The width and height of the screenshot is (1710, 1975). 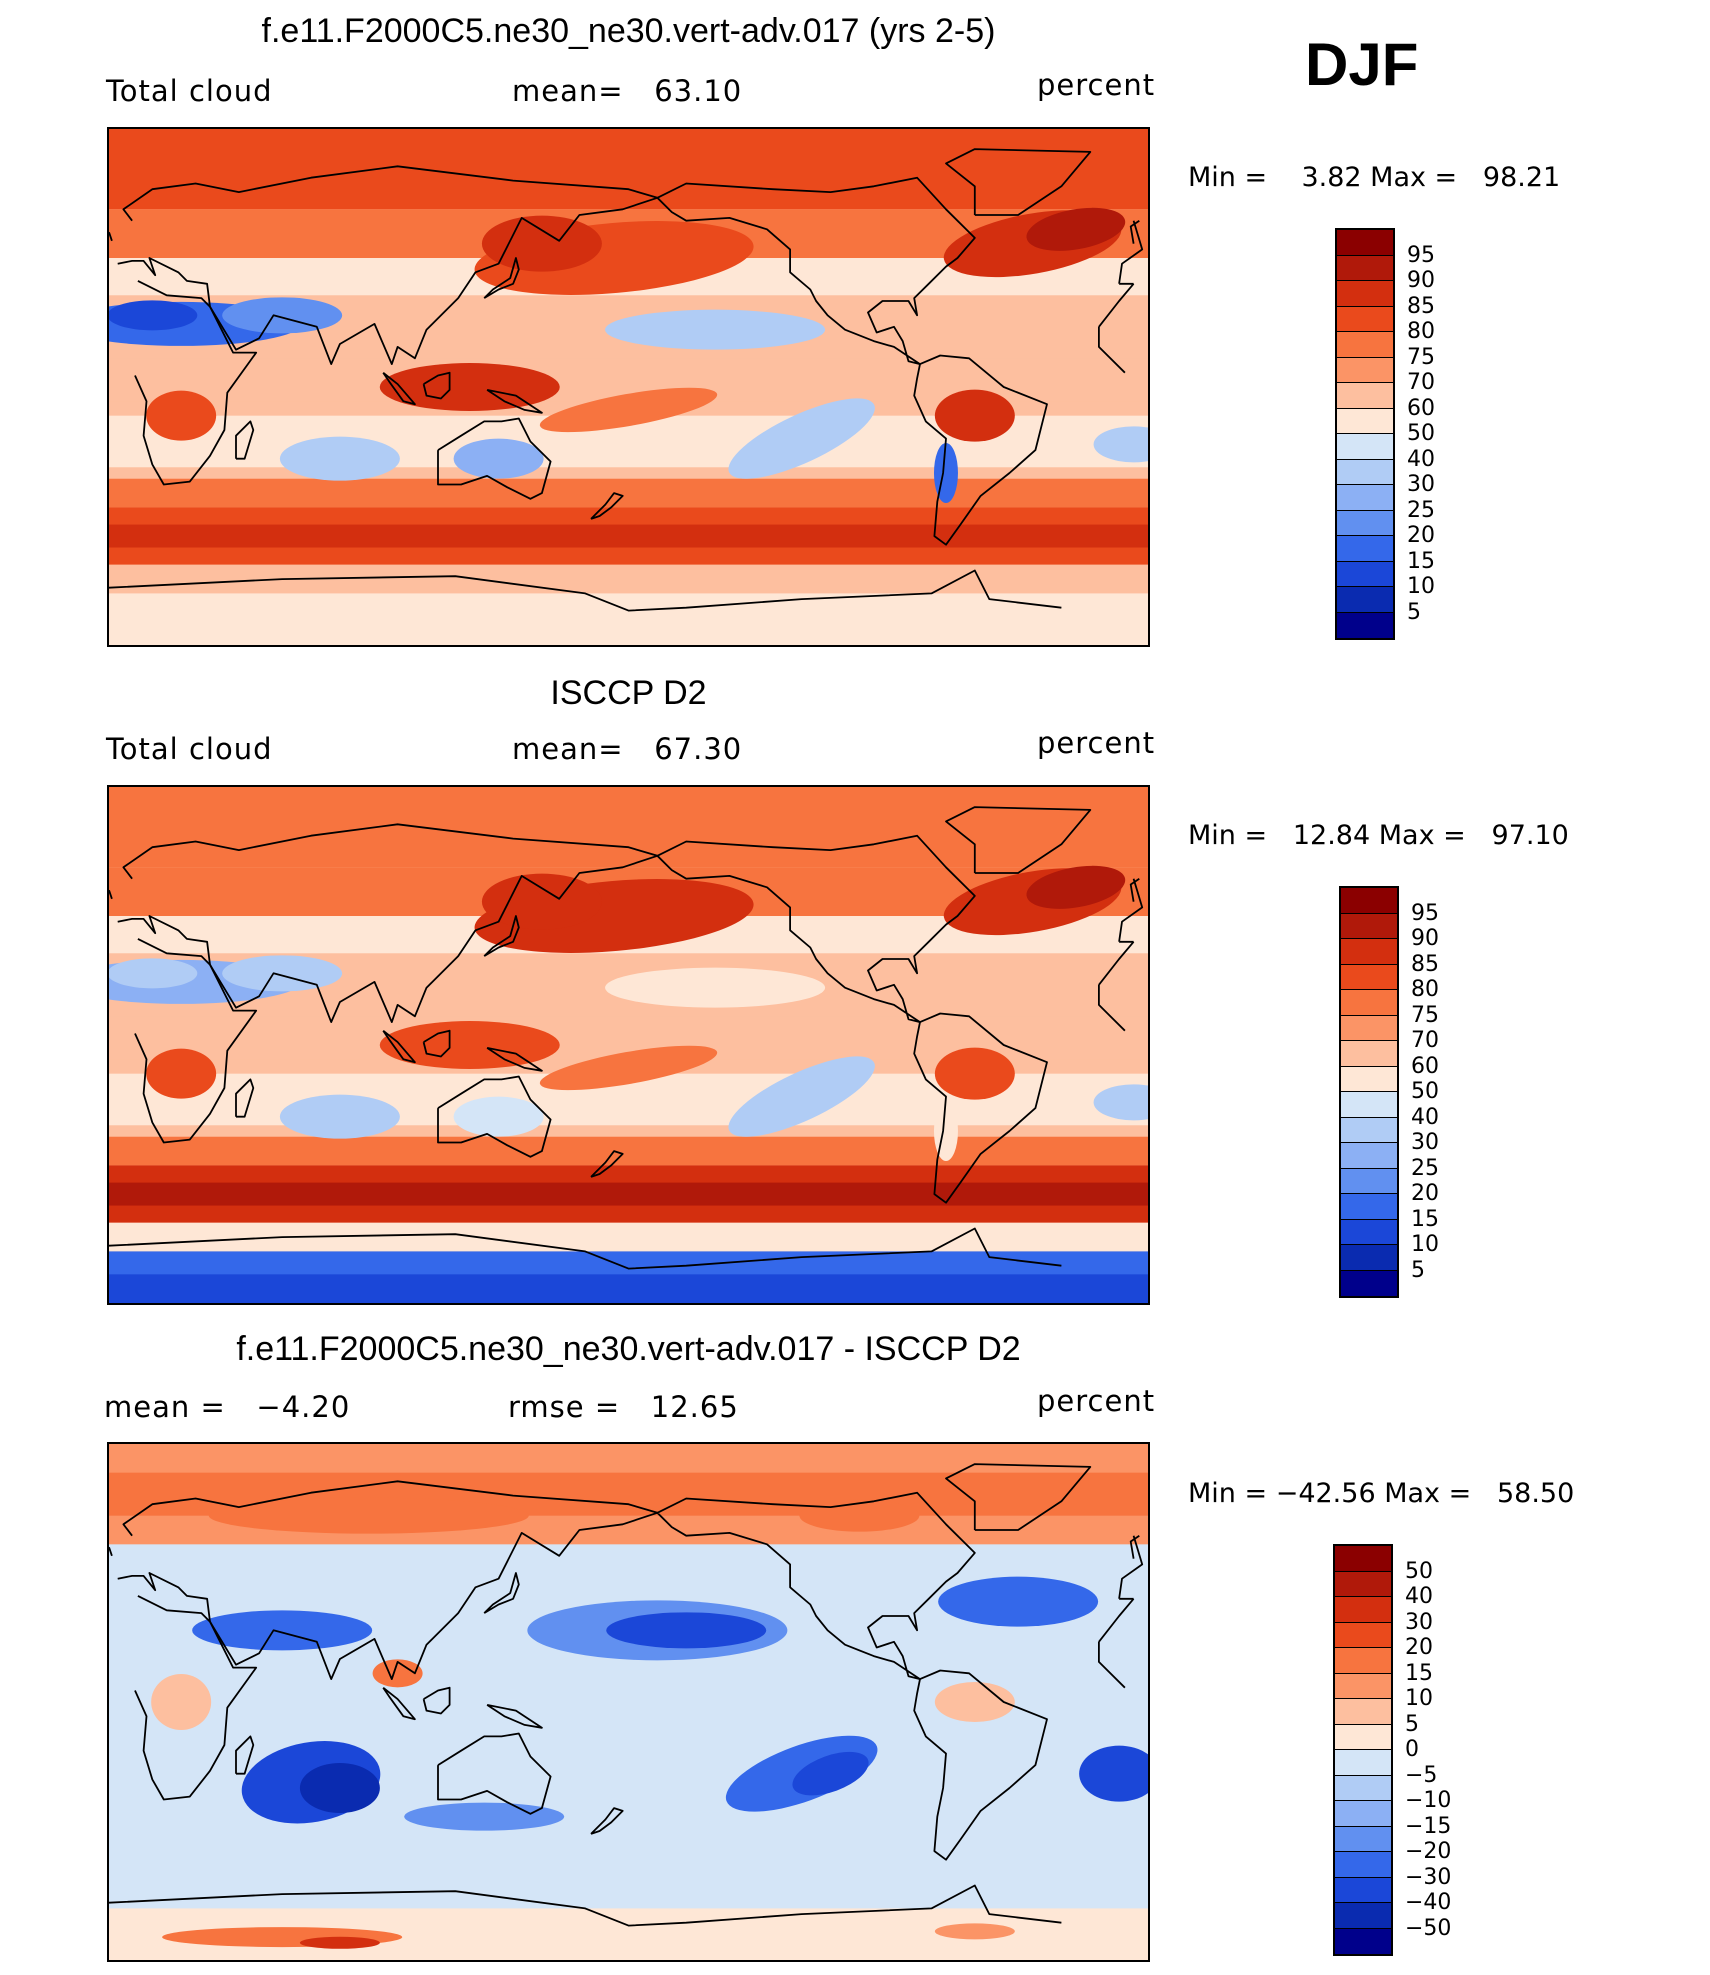 I want to click on panel-2-right-label: percent, so click(x=1096, y=743).